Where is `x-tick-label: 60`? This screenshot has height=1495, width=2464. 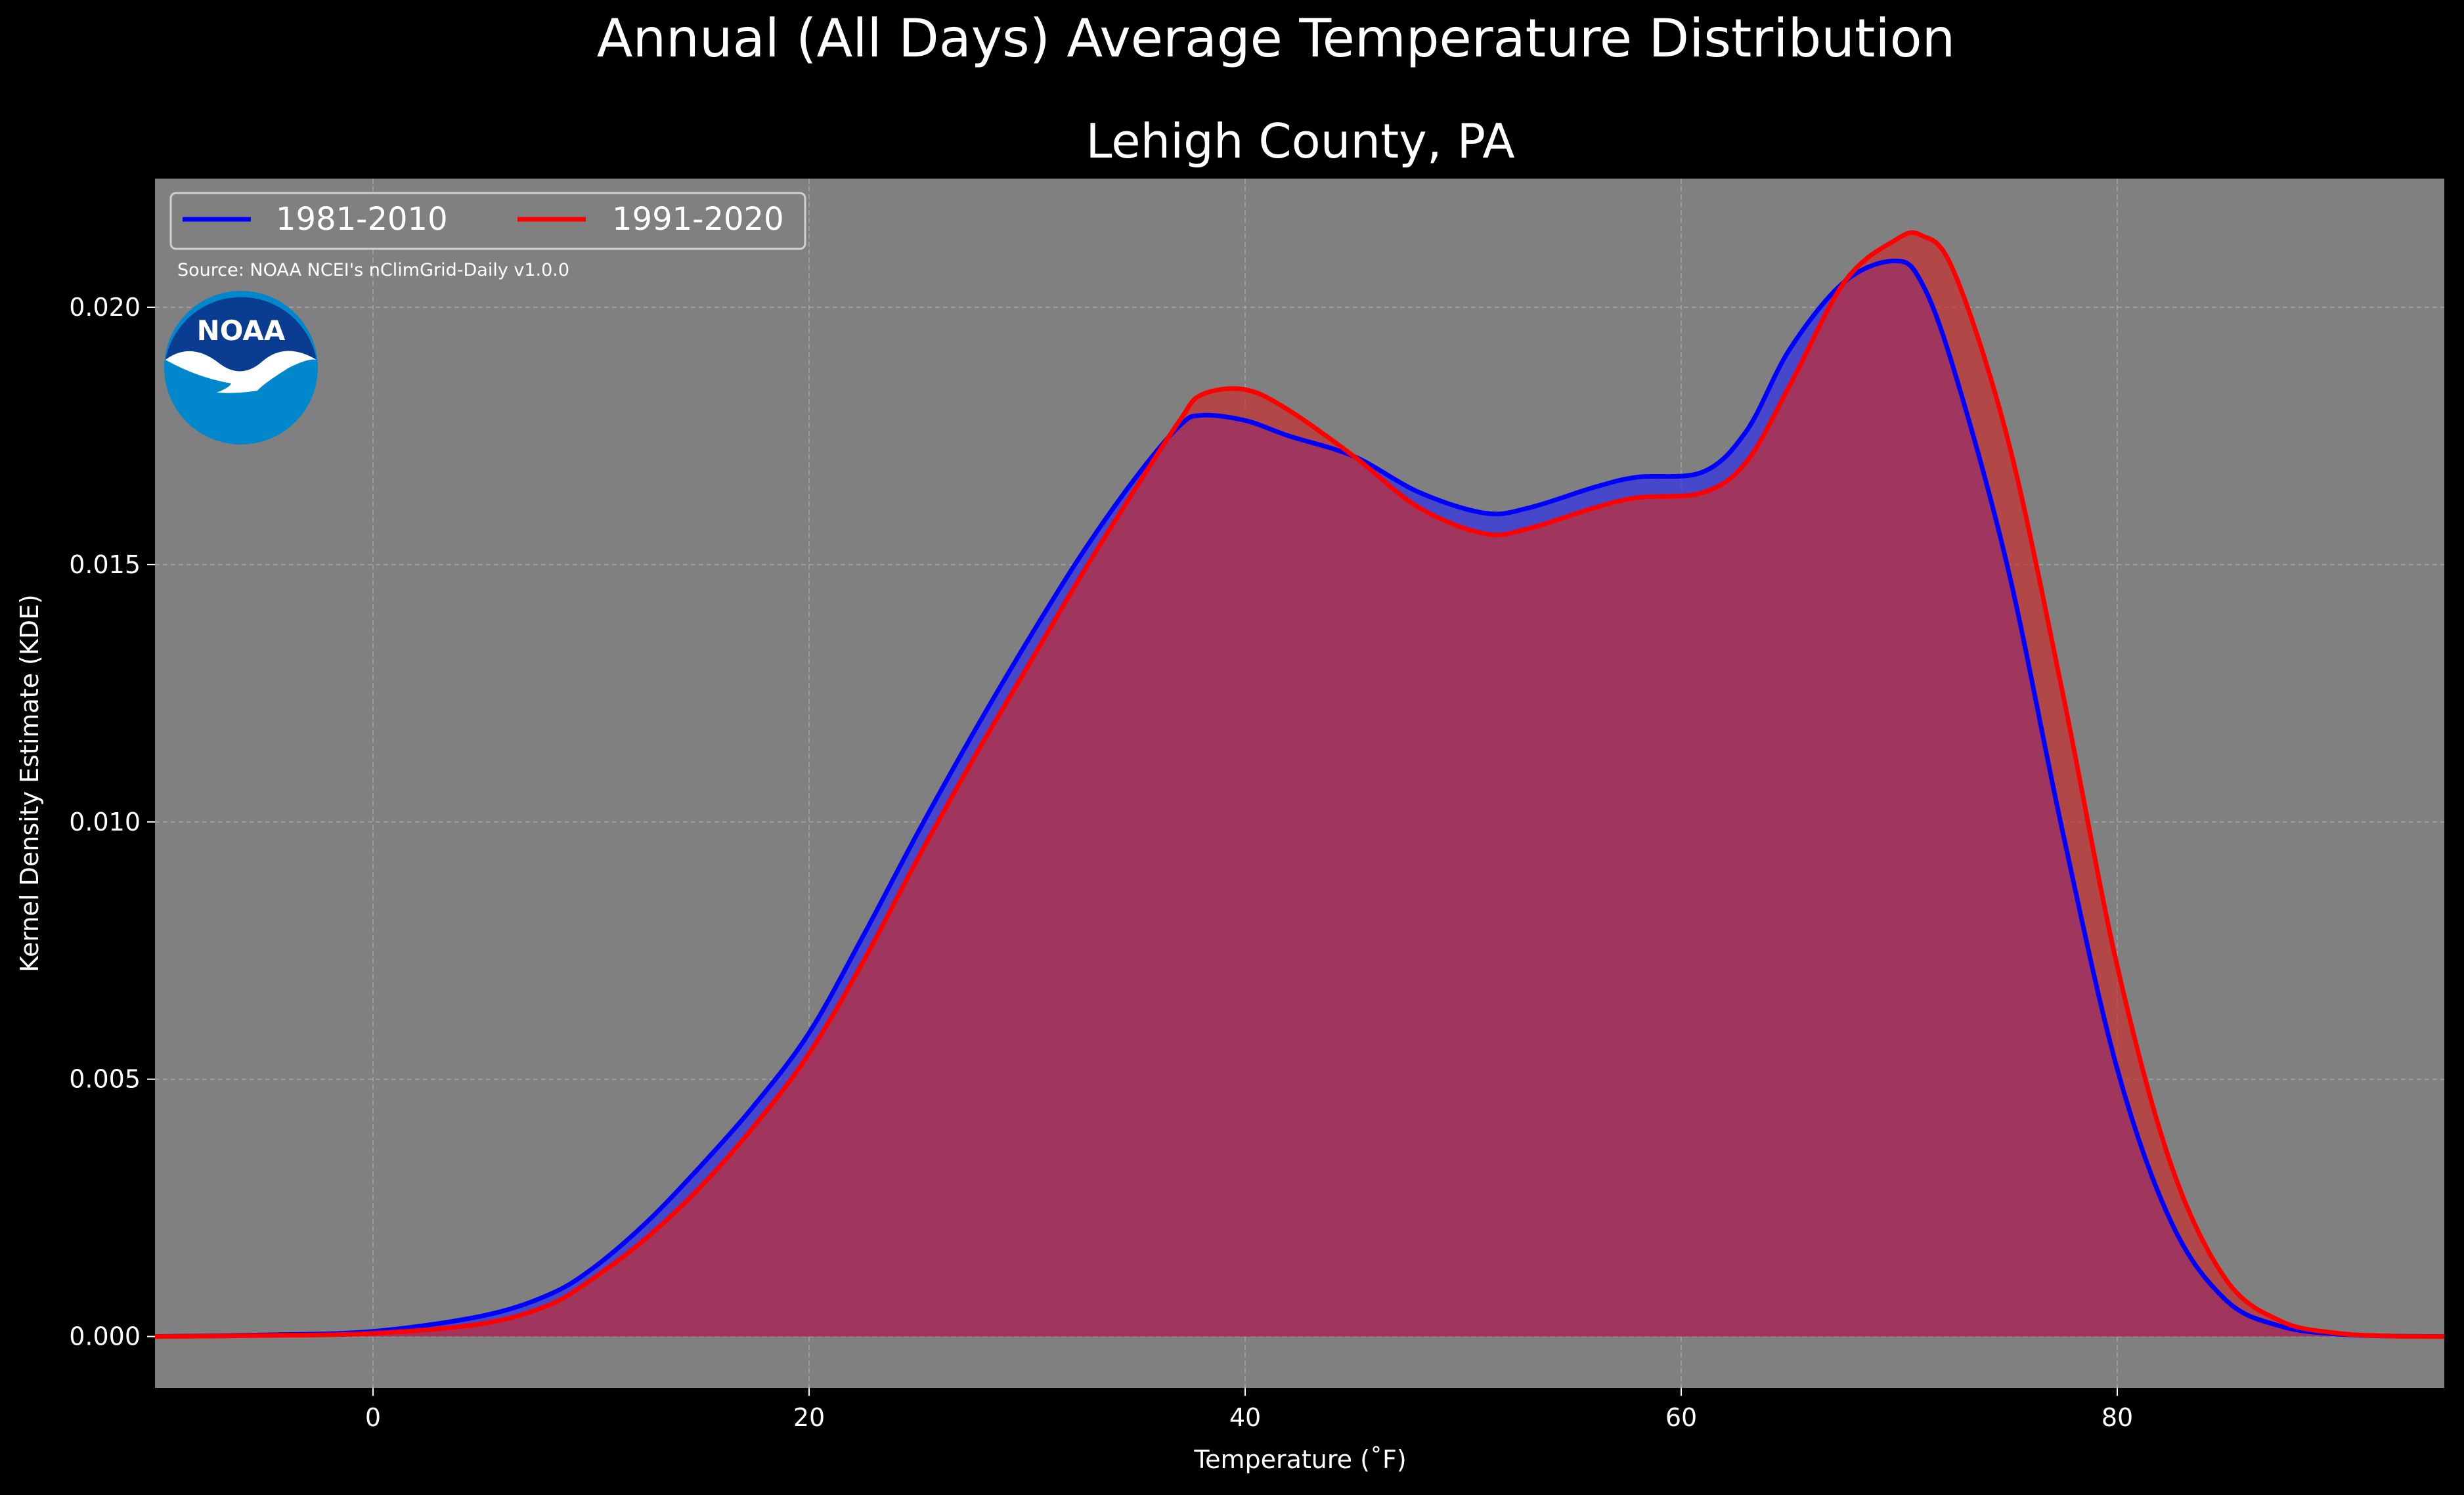 x-tick-label: 60 is located at coordinates (1681, 1417).